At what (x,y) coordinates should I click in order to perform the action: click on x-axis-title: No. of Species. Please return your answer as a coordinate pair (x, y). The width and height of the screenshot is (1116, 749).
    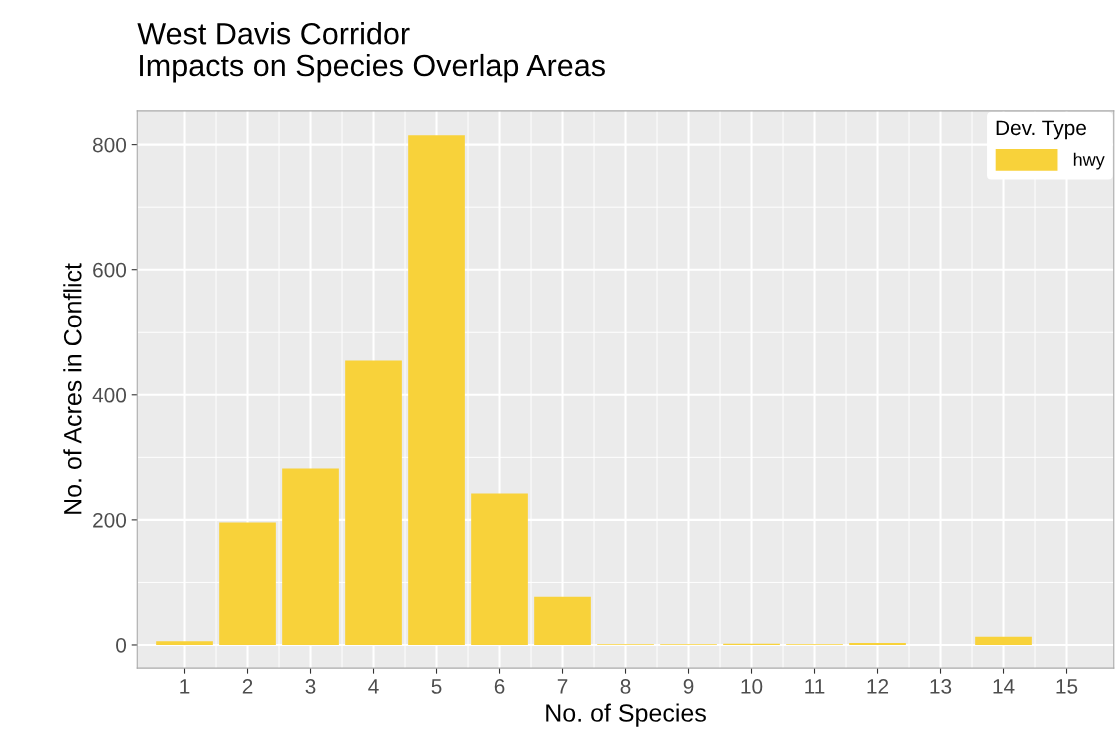
    Looking at the image, I should click on (626, 715).